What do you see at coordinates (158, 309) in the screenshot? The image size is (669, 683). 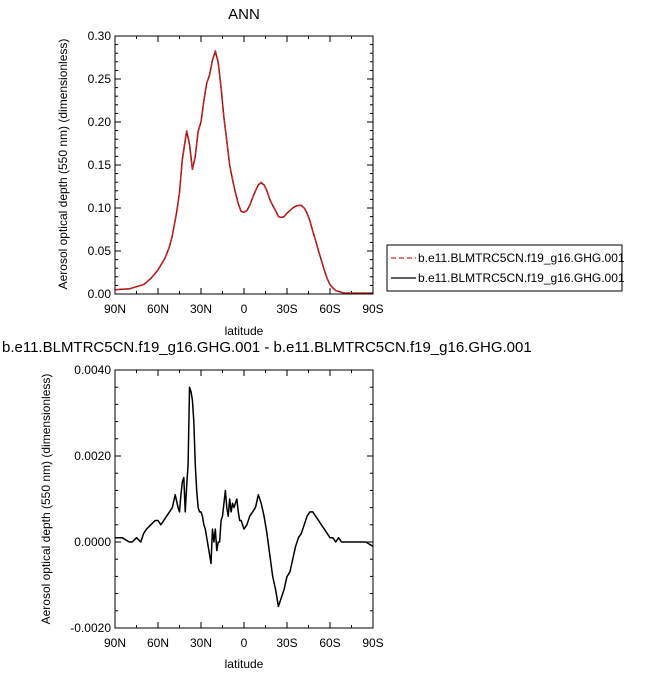 I see `top-panel-x-tick-label: 60N` at bounding box center [158, 309].